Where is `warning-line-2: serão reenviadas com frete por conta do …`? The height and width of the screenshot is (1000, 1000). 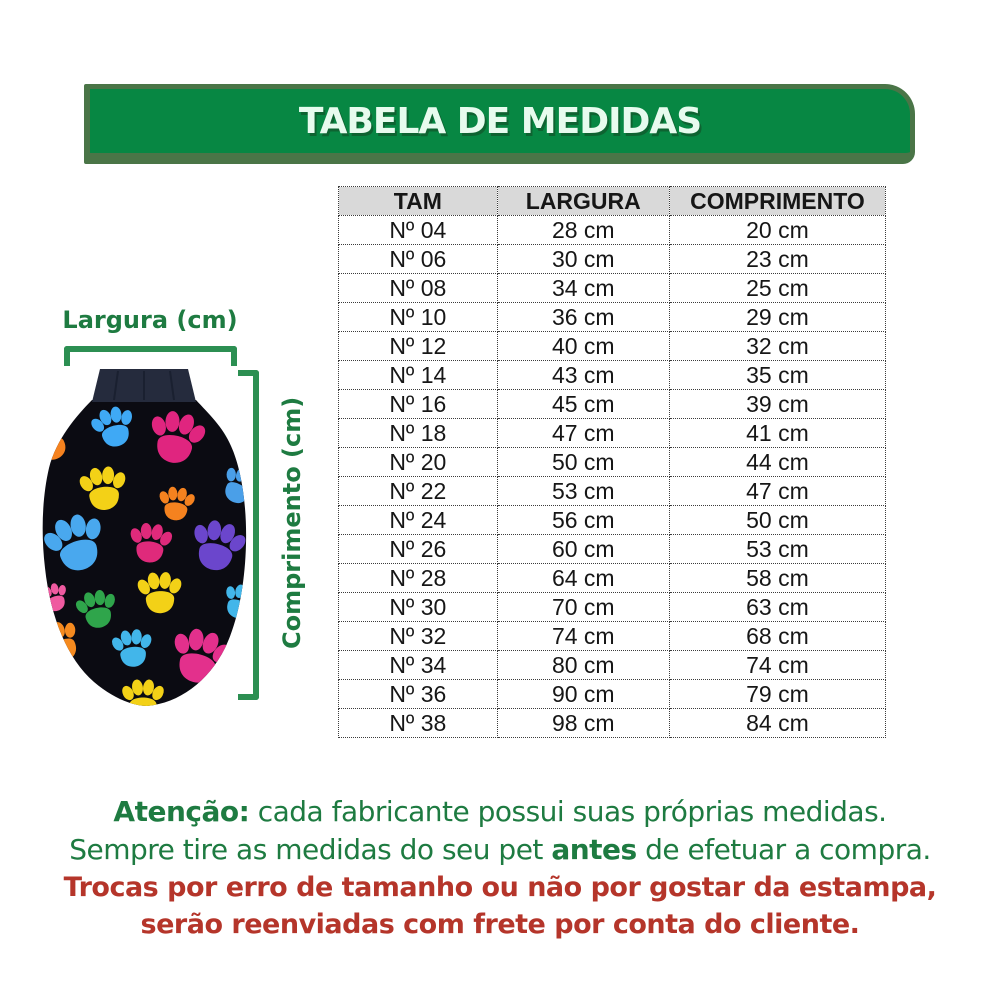 warning-line-2: serão reenviadas com frete por conta do … is located at coordinates (500, 924).